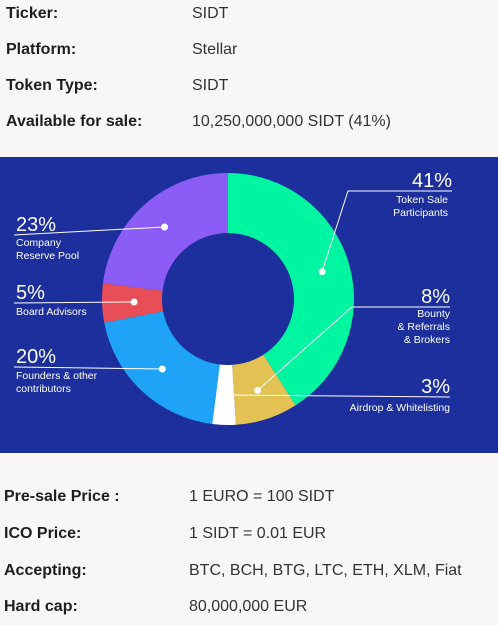  What do you see at coordinates (30, 293) in the screenshot?
I see `slice-percent-label-4: 5%` at bounding box center [30, 293].